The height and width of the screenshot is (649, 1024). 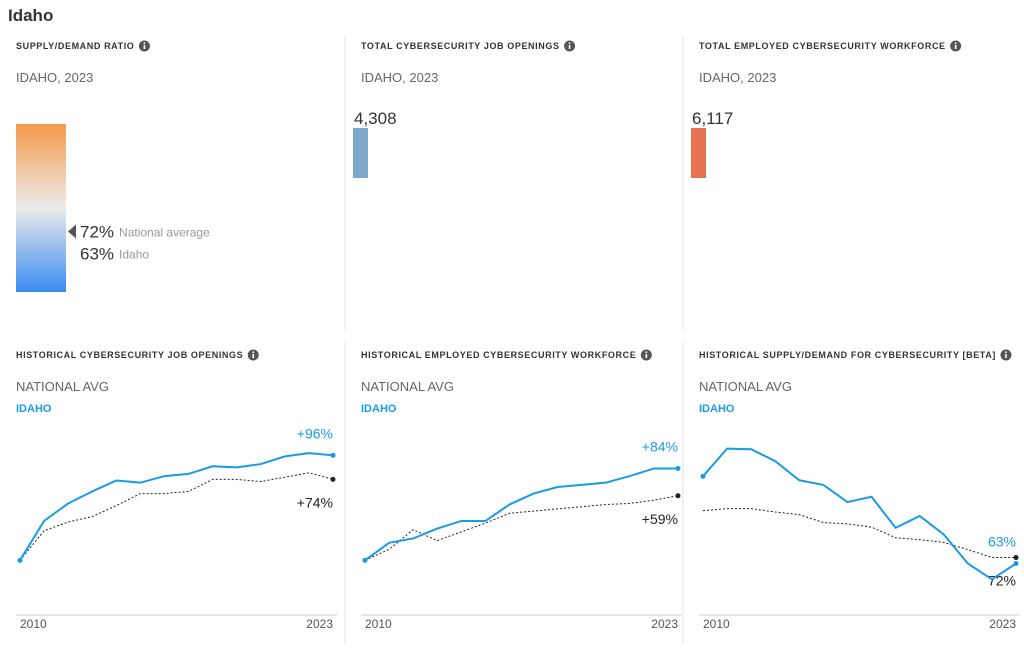 I want to click on page-title: Idaho, so click(x=30, y=15).